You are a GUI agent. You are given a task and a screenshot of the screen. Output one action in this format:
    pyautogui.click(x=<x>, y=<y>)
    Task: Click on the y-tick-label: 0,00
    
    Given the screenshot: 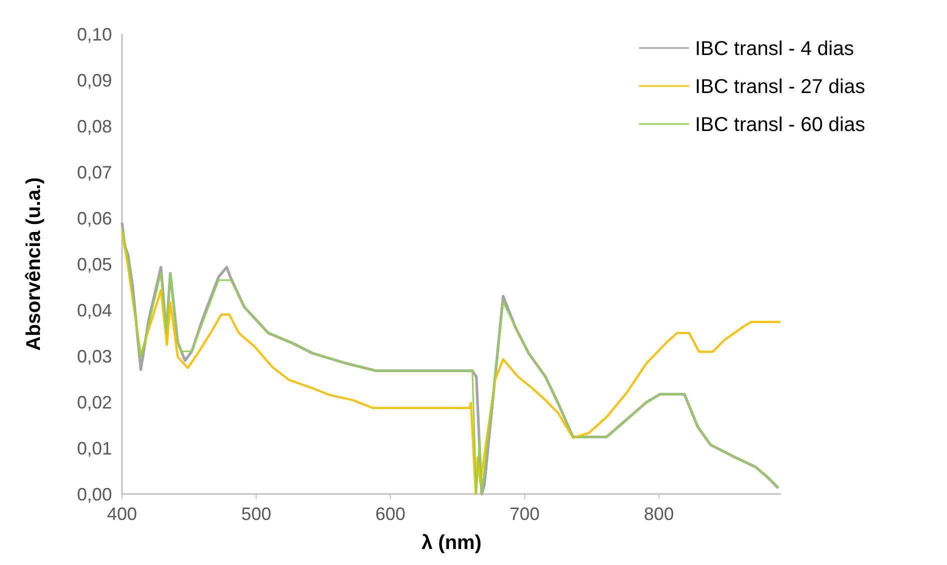 What is the action you would take?
    pyautogui.click(x=94, y=494)
    